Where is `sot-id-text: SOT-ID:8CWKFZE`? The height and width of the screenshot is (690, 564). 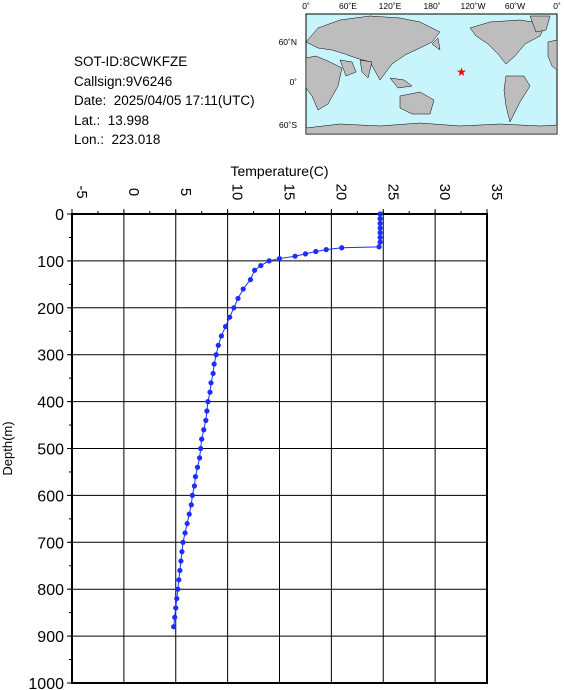
sot-id-text: SOT-ID:8CWKFZE is located at coordinates (131, 61).